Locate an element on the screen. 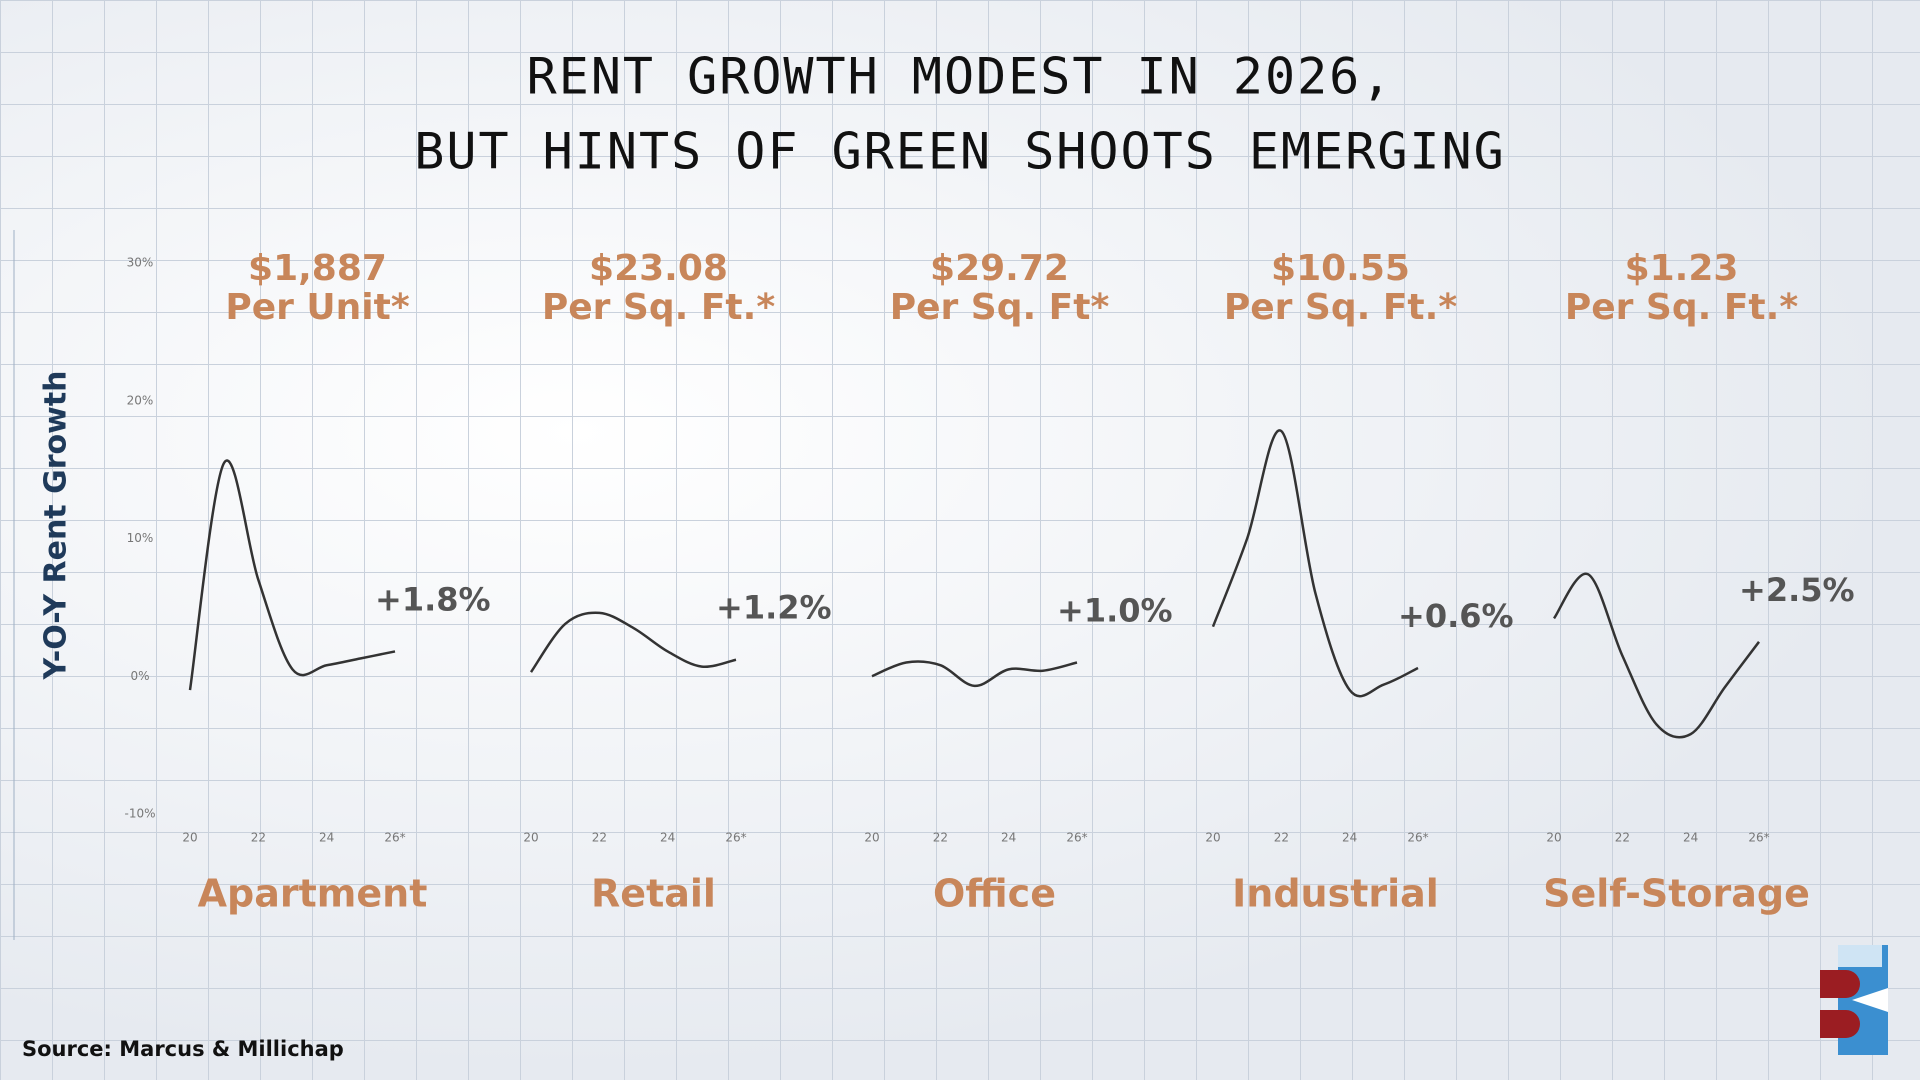 This screenshot has height=1080, width=1920. y-tick-label: 10% is located at coordinates (140, 538).